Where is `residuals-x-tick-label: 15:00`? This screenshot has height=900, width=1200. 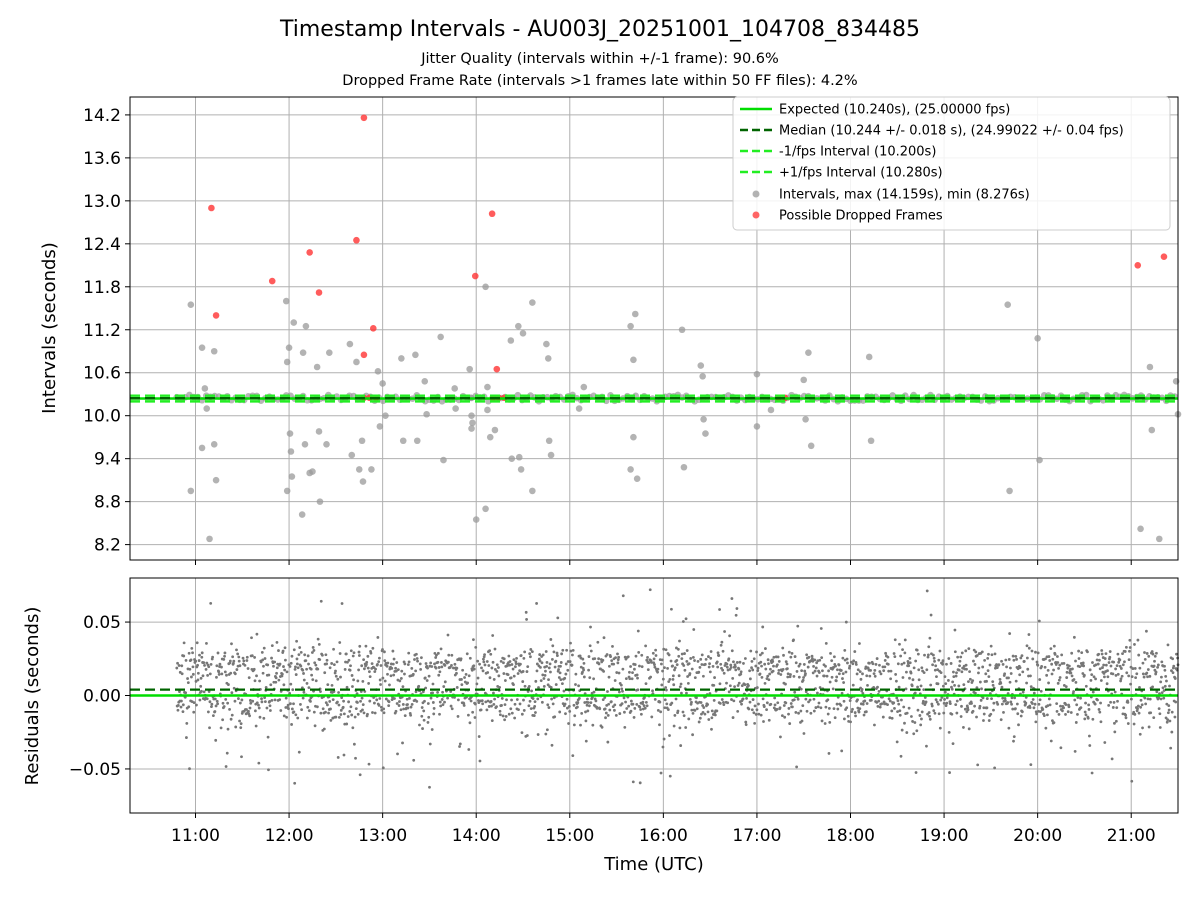 residuals-x-tick-label: 15:00 is located at coordinates (569, 836).